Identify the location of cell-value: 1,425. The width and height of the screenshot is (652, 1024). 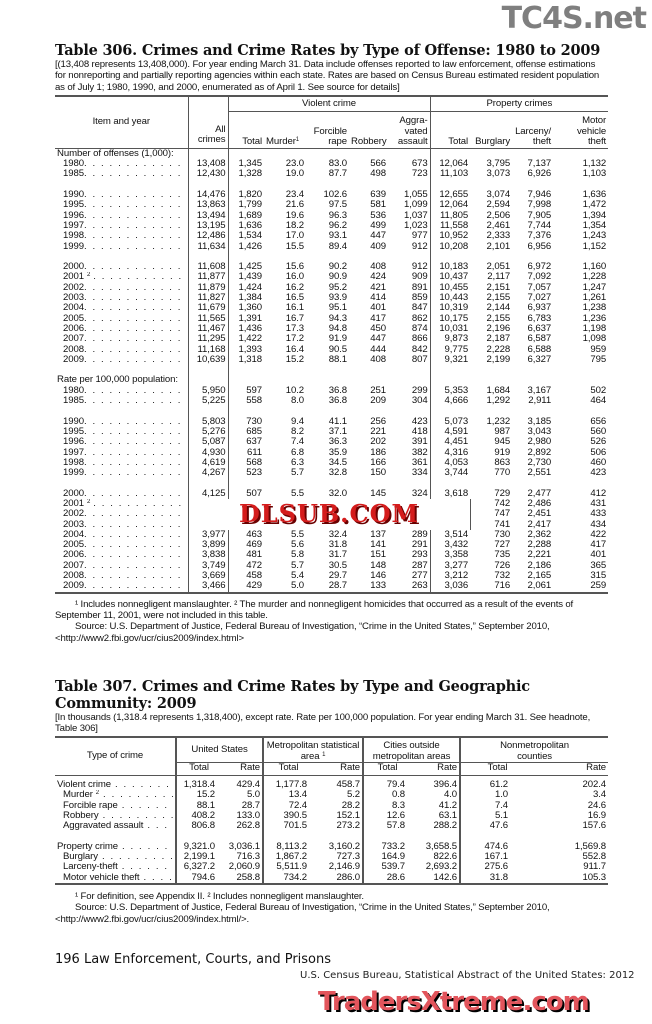
(250, 267).